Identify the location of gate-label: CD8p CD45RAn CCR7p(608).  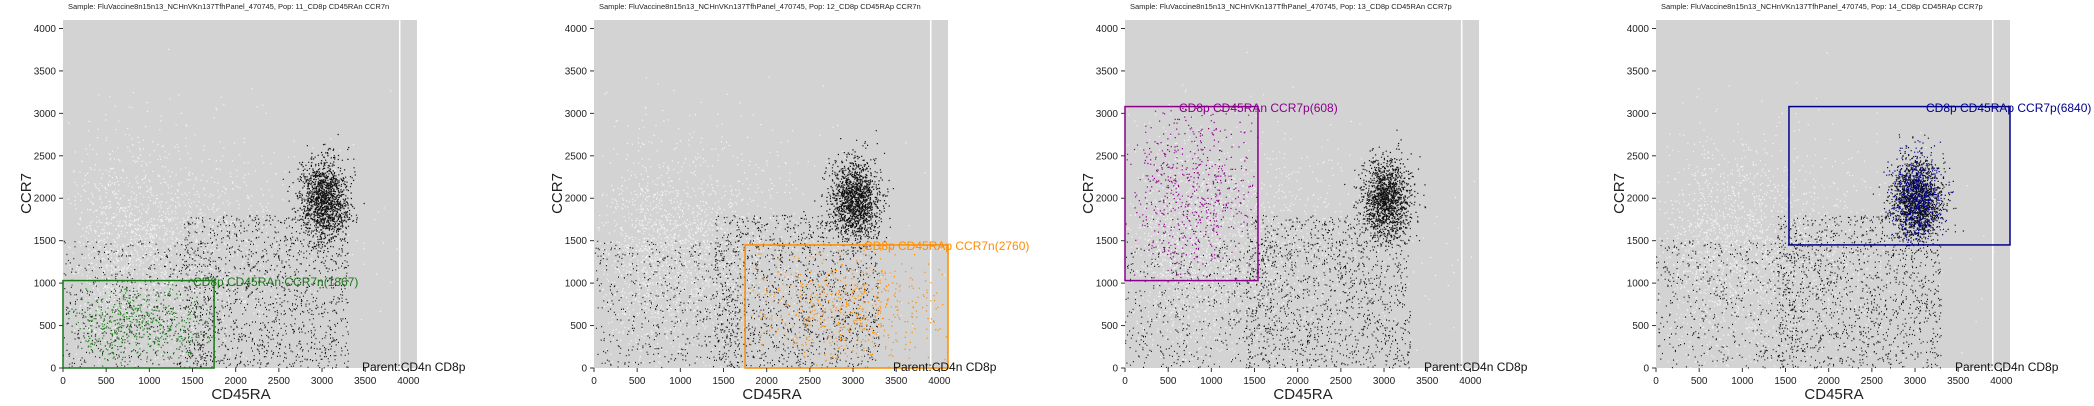
(1258, 107).